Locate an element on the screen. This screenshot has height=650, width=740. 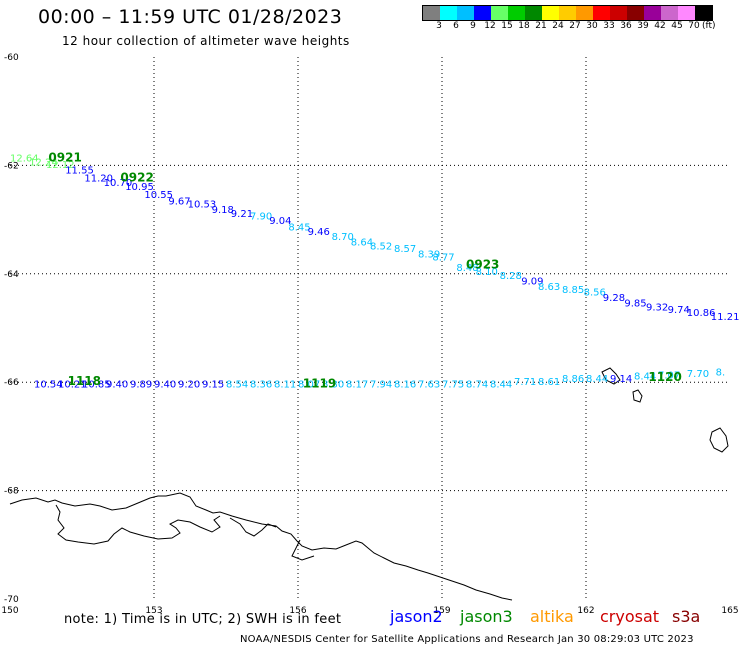
wave-height-label: 9.20 is located at coordinates (189, 385).